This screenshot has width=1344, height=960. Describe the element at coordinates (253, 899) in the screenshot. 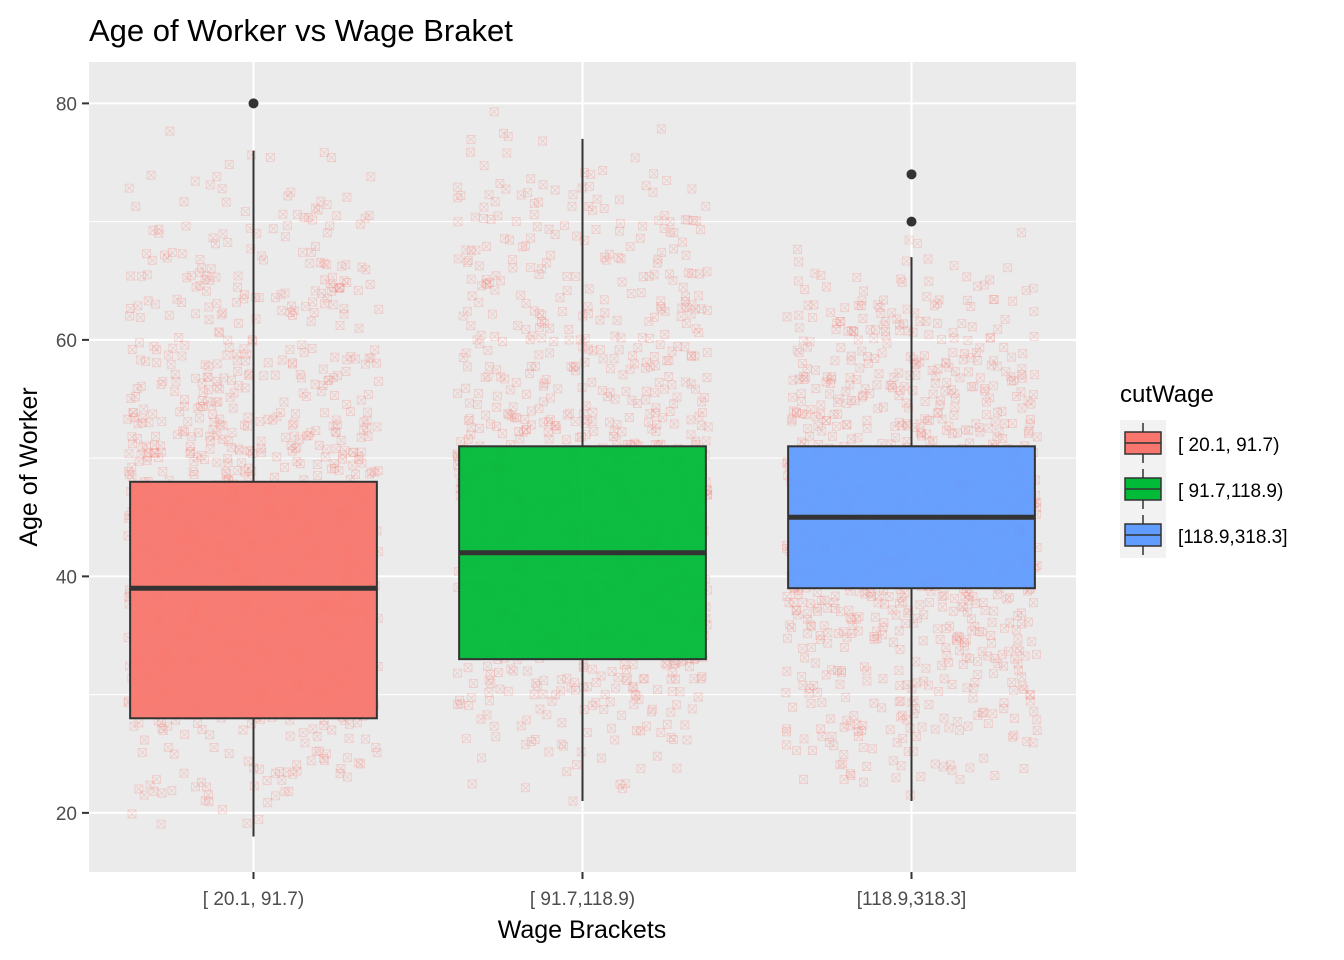

I see `x-tick-label: [ 20.1, 91.7)` at that location.